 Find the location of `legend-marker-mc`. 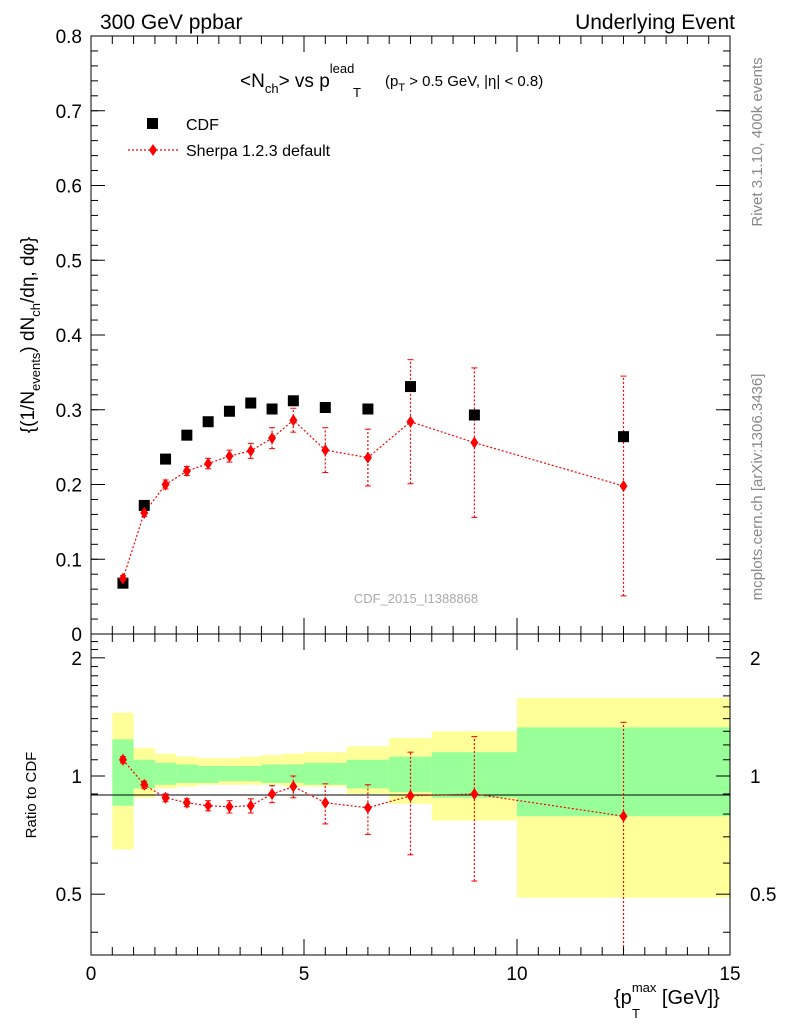

legend-marker-mc is located at coordinates (153, 150).